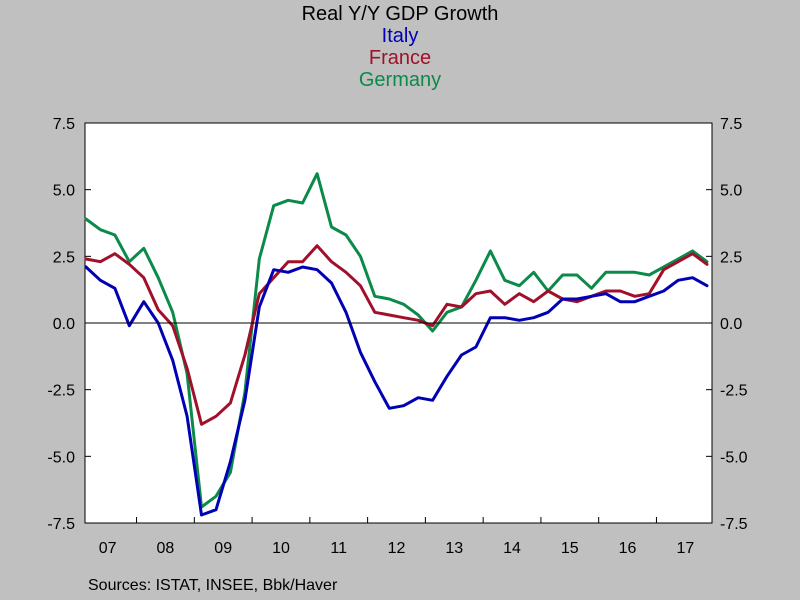  Describe the element at coordinates (64, 124) in the screenshot. I see `y-tick-label-left: 7.5` at that location.